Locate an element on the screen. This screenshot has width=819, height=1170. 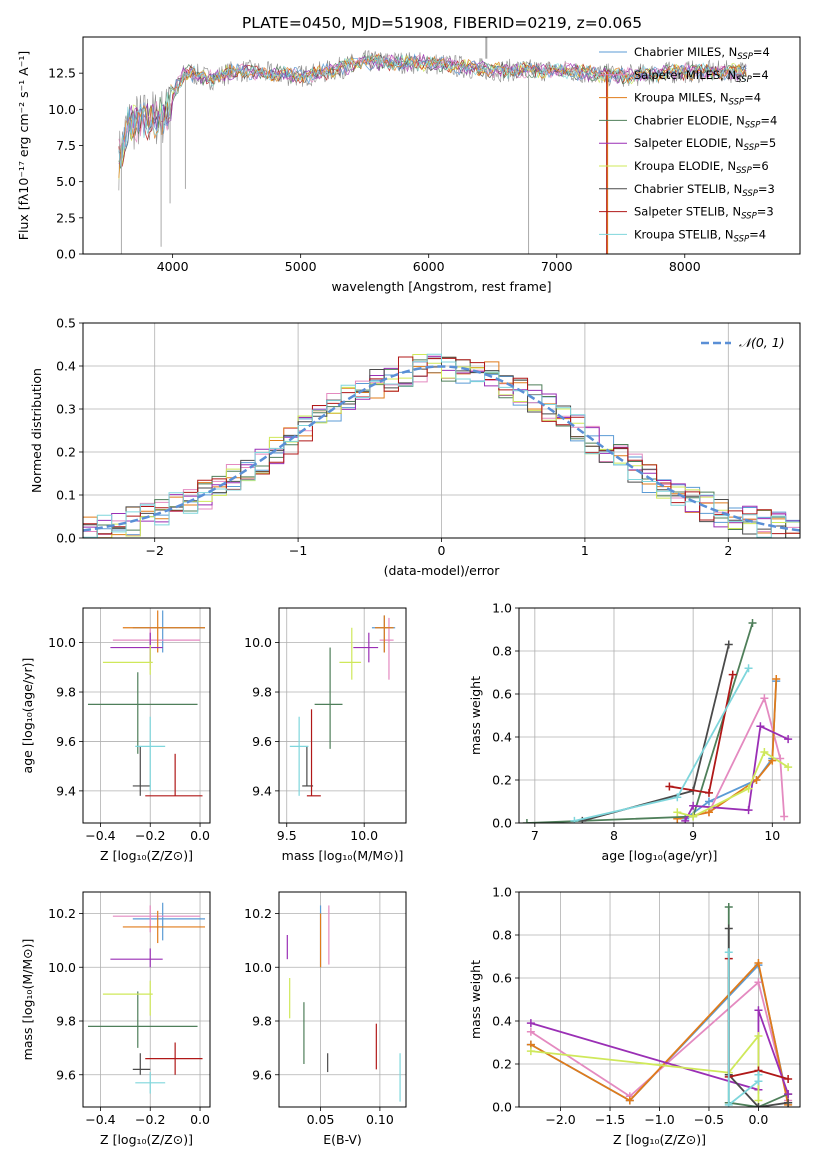
x-axis-label: mass [log₁₀(M/M⊙)] is located at coordinates (343, 855).